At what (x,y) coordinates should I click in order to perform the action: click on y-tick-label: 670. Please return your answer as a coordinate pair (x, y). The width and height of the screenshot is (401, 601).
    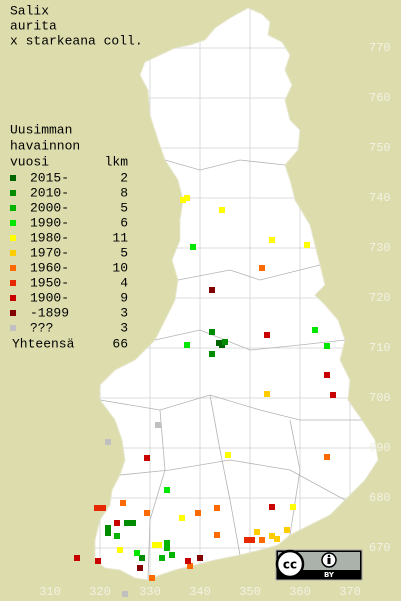
    Looking at the image, I should click on (380, 548).